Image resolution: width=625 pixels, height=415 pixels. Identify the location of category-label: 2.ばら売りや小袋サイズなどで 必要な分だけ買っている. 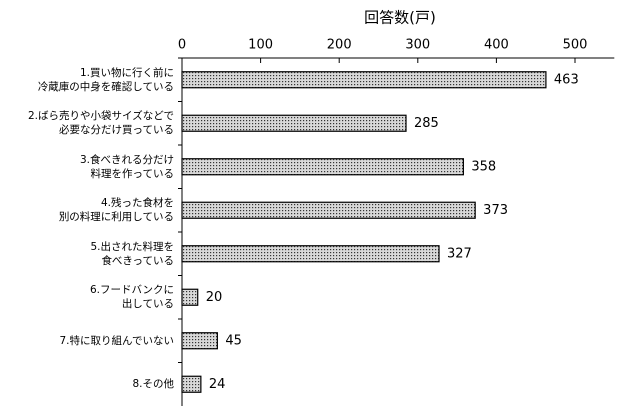
(101, 123).